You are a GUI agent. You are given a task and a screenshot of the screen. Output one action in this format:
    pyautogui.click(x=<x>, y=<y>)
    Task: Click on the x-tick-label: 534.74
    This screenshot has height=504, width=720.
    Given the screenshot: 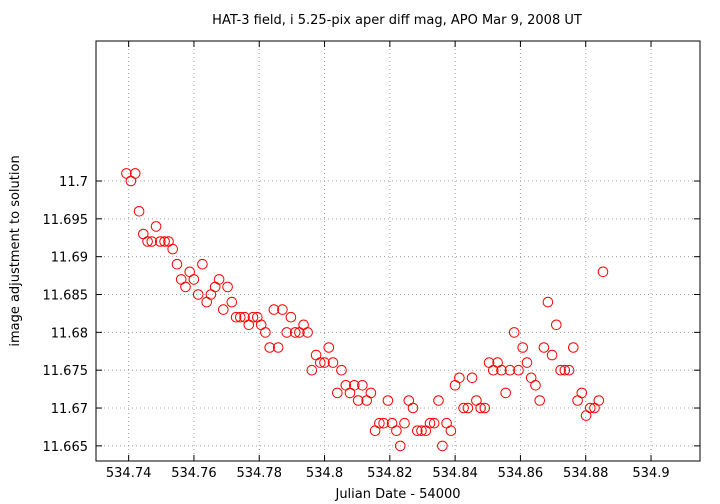 What is the action you would take?
    pyautogui.click(x=129, y=473)
    